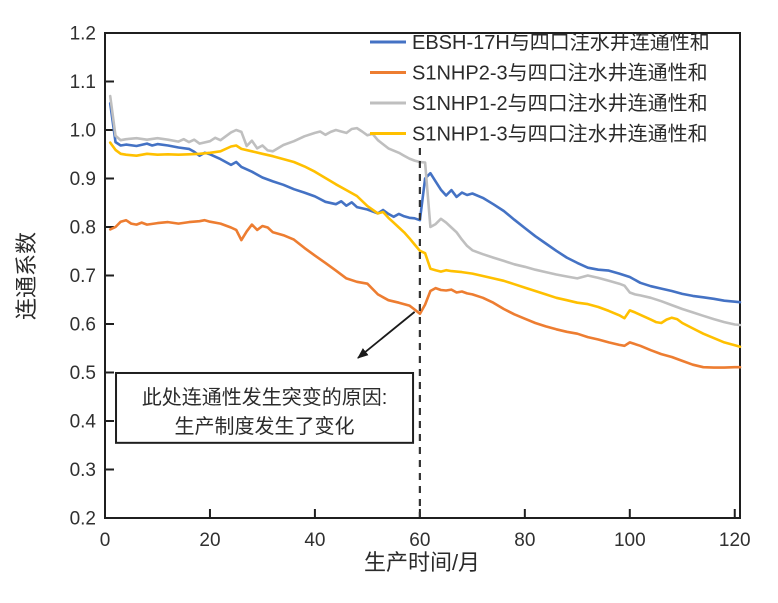 This screenshot has width=778, height=603. Describe the element at coordinates (105, 540) in the screenshot. I see `x-tick-label: 0` at that location.